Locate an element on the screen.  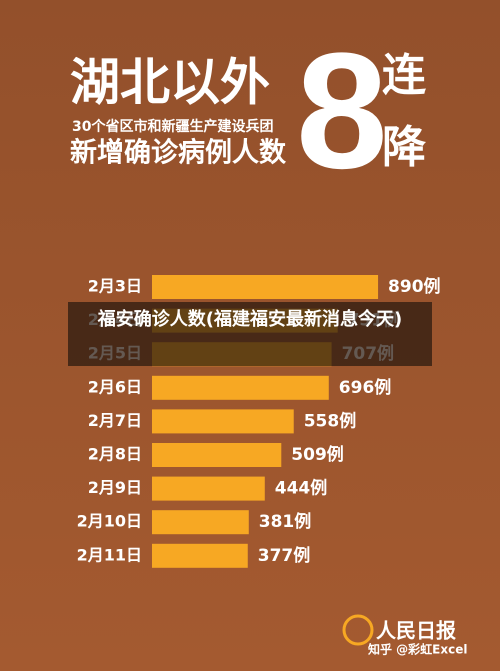
category-label: 2月10日 is located at coordinates (109, 521).